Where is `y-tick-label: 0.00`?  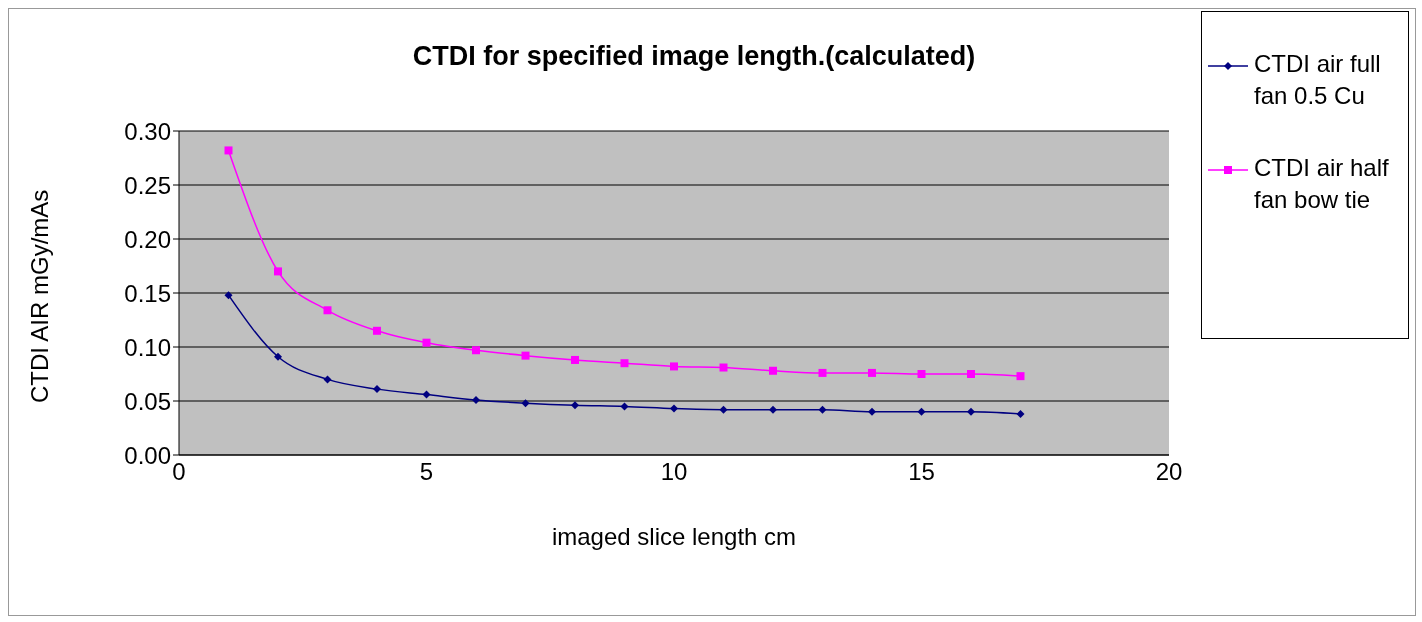 y-tick-label: 0.00 is located at coordinates (147, 455).